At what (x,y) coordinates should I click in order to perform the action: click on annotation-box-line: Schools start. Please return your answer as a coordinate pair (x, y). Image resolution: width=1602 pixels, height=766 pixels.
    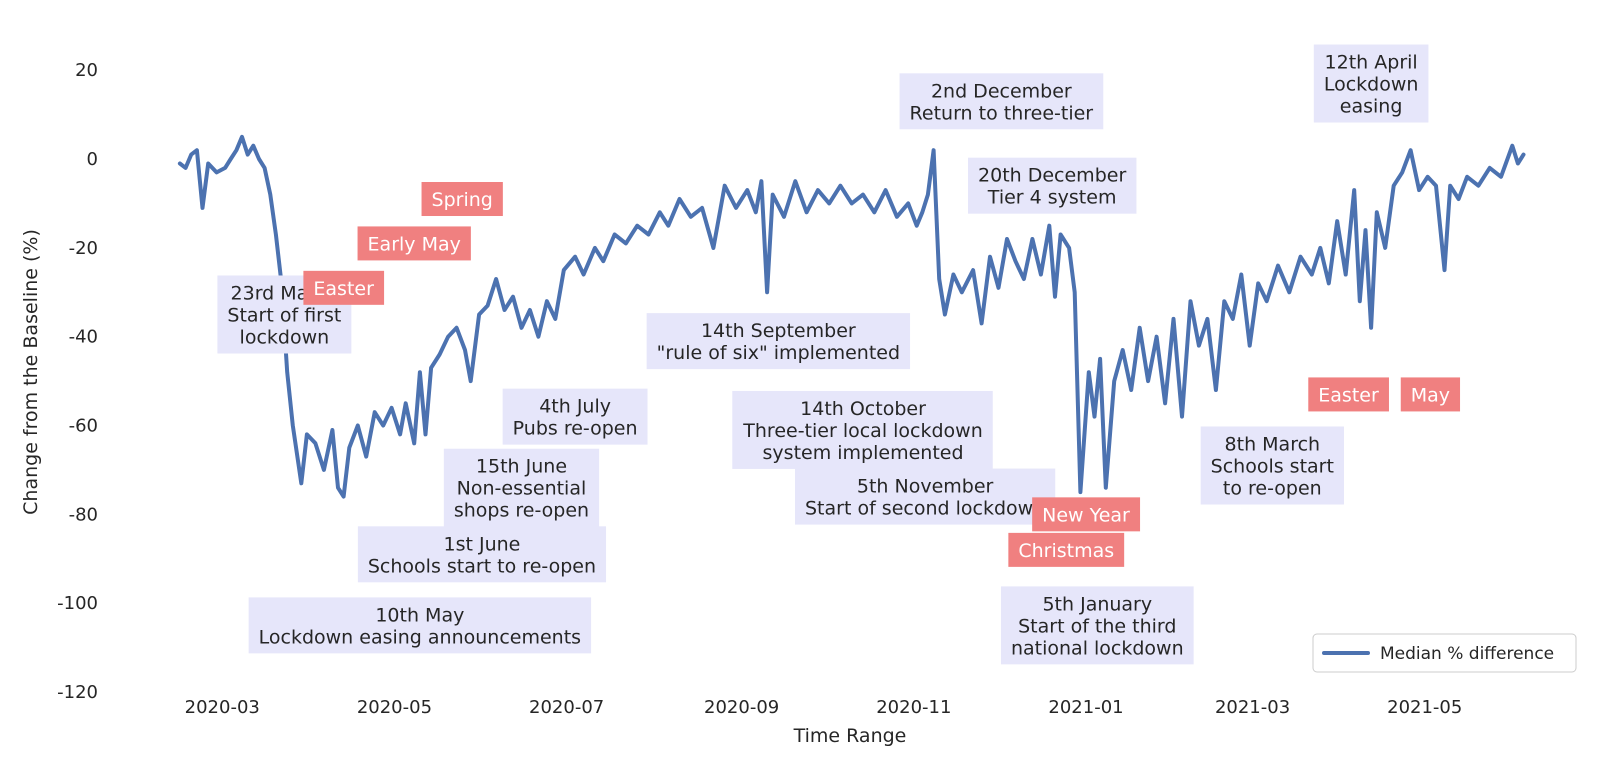
    Looking at the image, I should click on (1272, 466).